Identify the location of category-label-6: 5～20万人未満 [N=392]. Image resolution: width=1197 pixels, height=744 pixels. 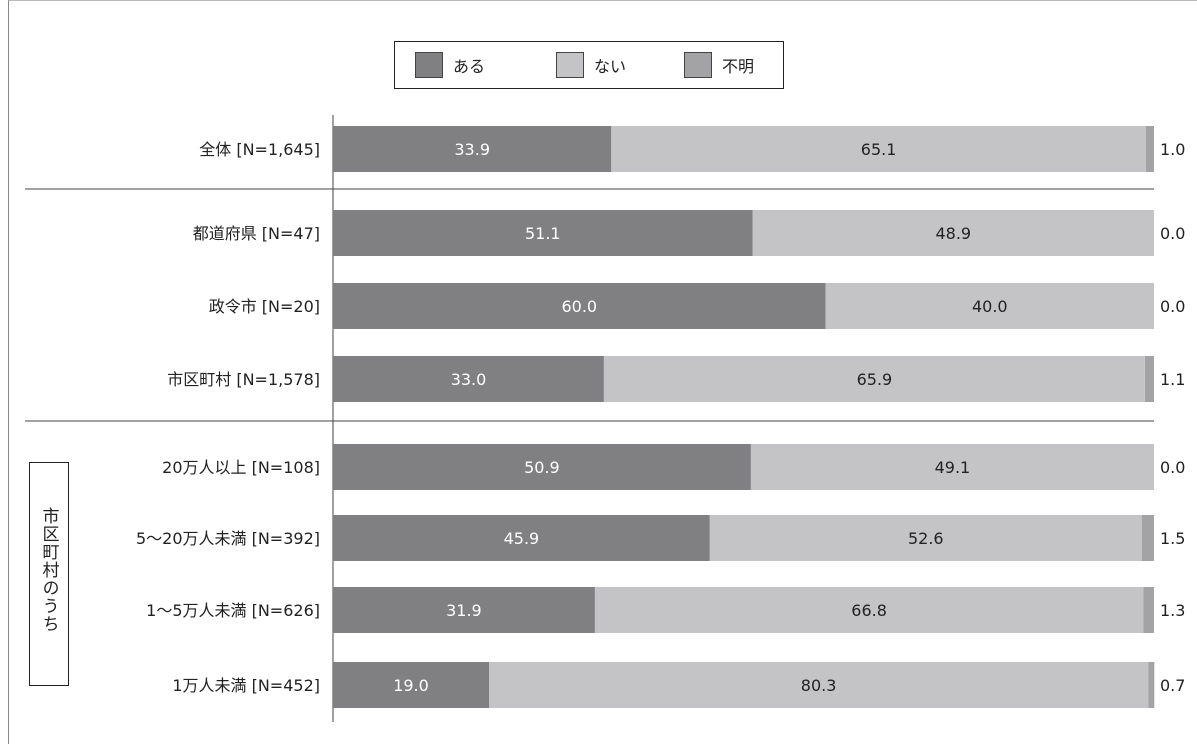
(228, 538).